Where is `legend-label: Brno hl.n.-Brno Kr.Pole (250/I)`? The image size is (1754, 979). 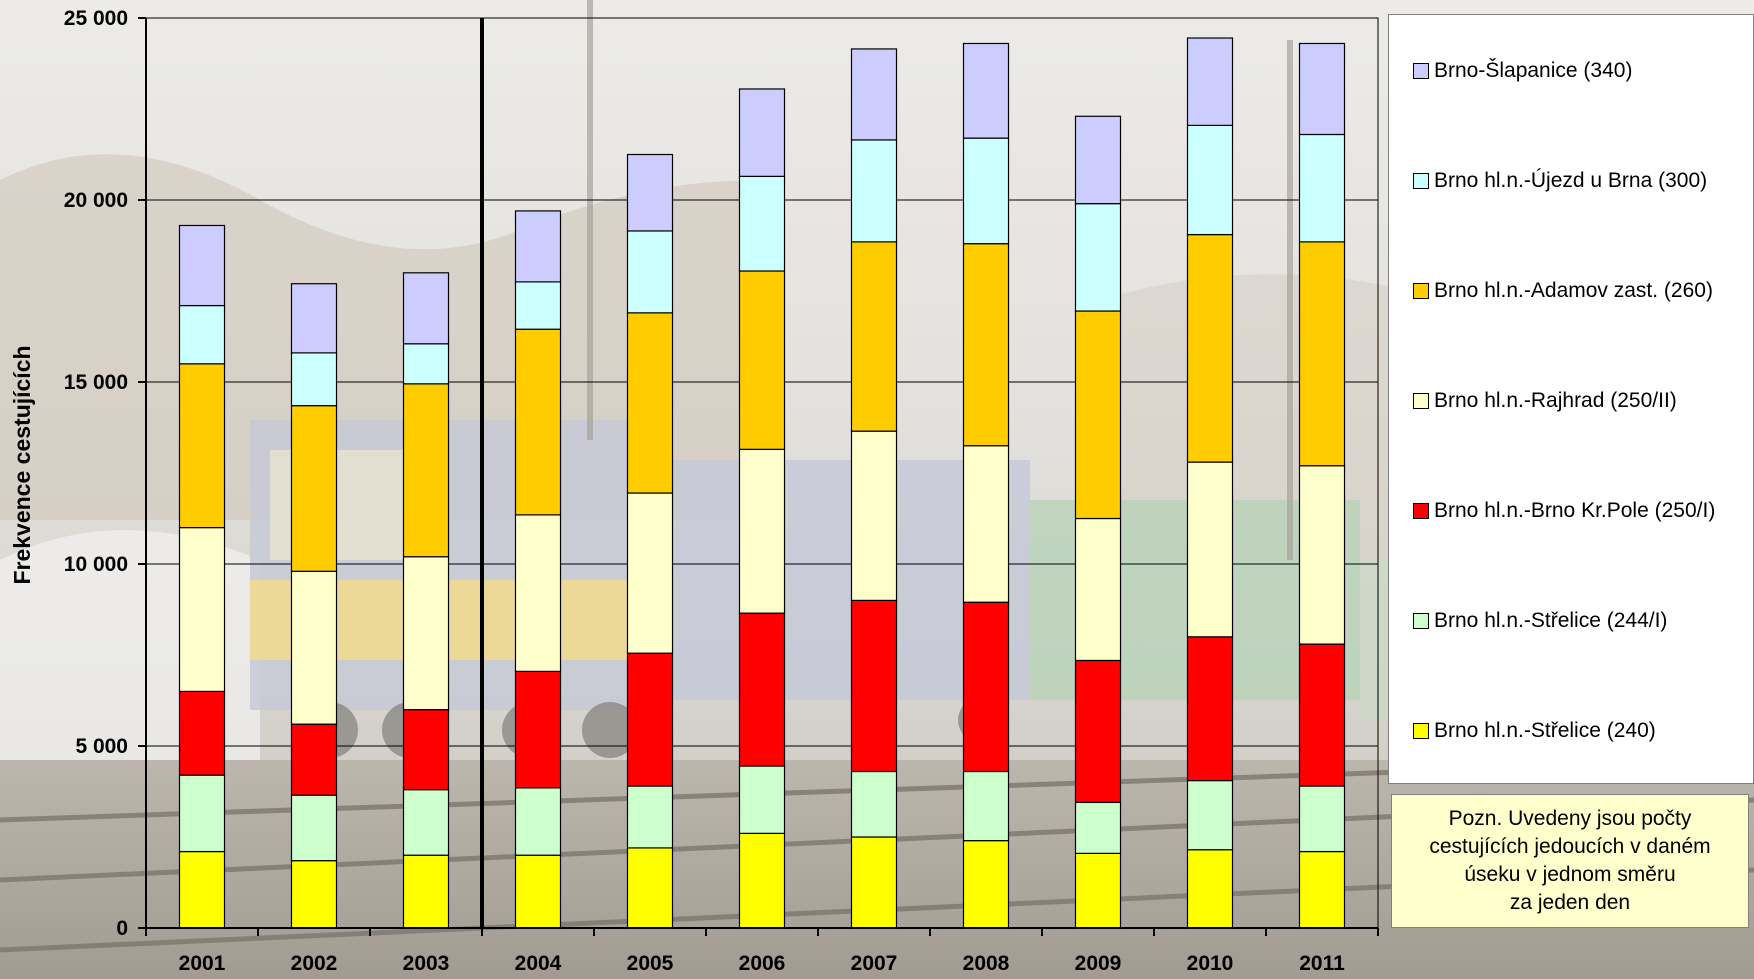
legend-label: Brno hl.n.-Brno Kr.Pole (250/I) is located at coordinates (1575, 510).